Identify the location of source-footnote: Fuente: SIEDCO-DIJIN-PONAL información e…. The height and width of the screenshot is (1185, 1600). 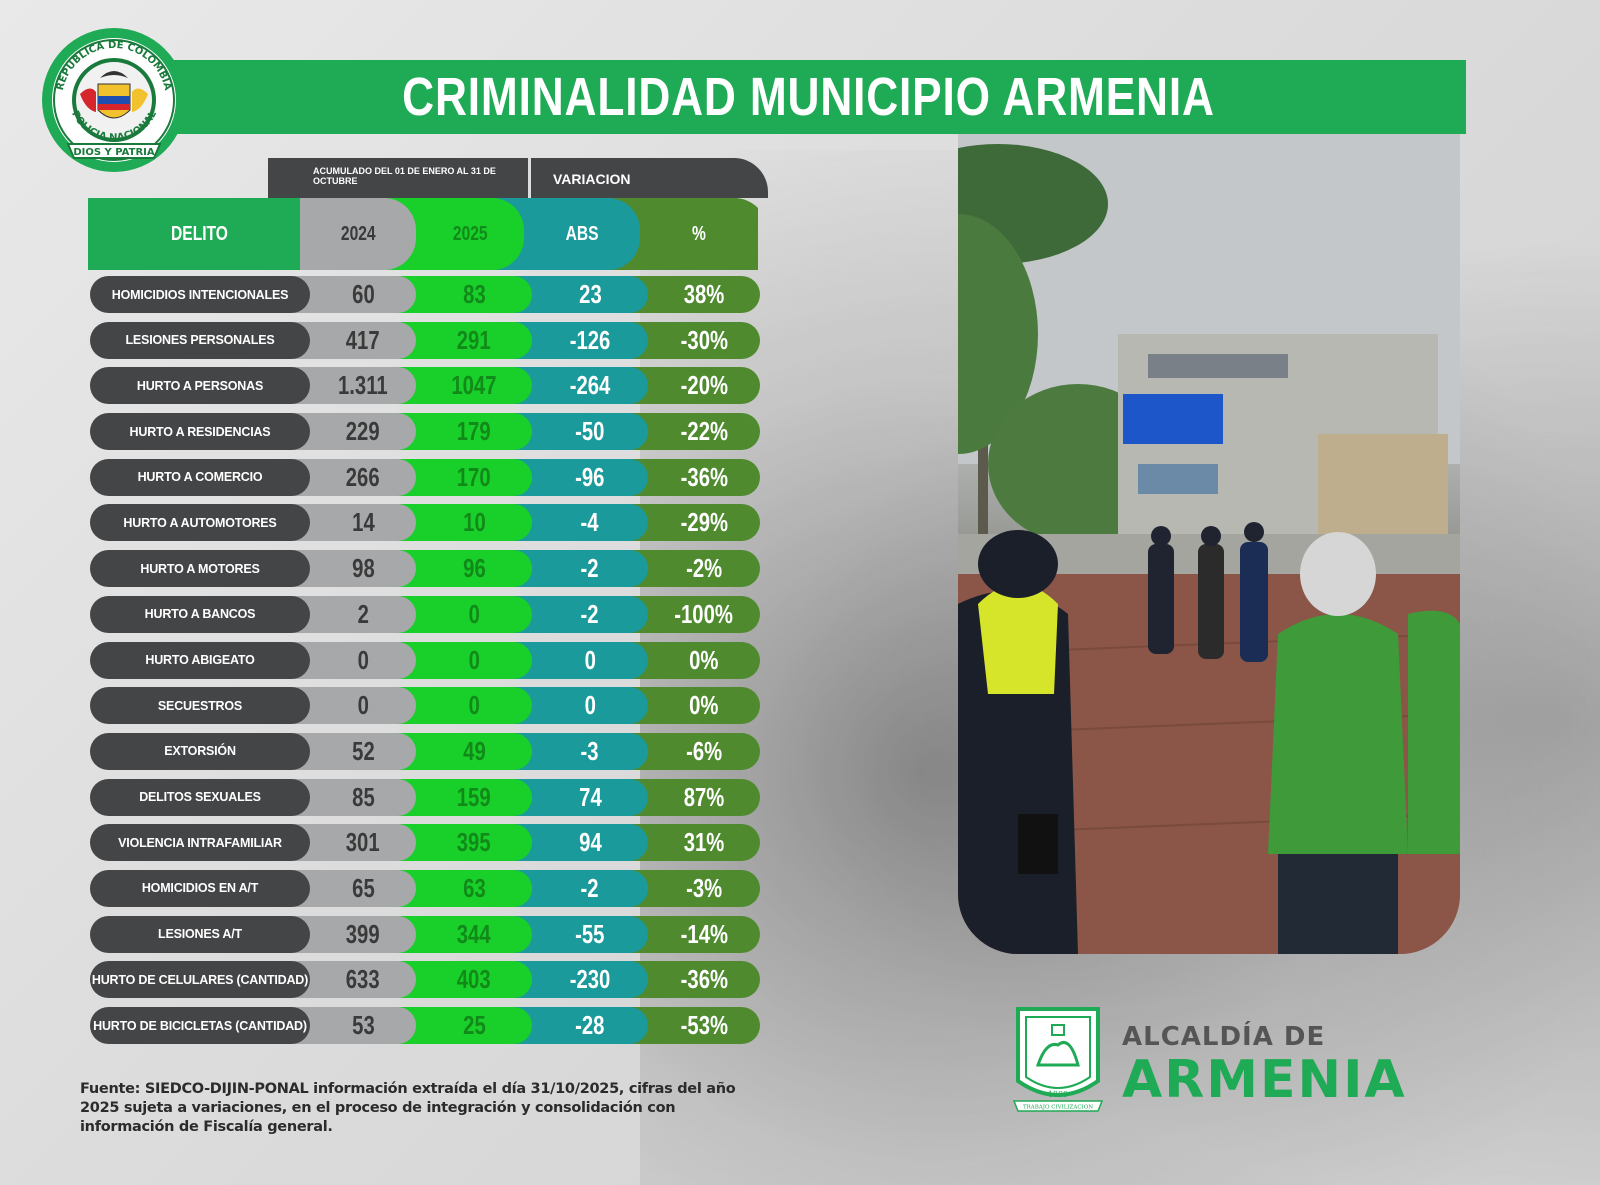
(408, 1108).